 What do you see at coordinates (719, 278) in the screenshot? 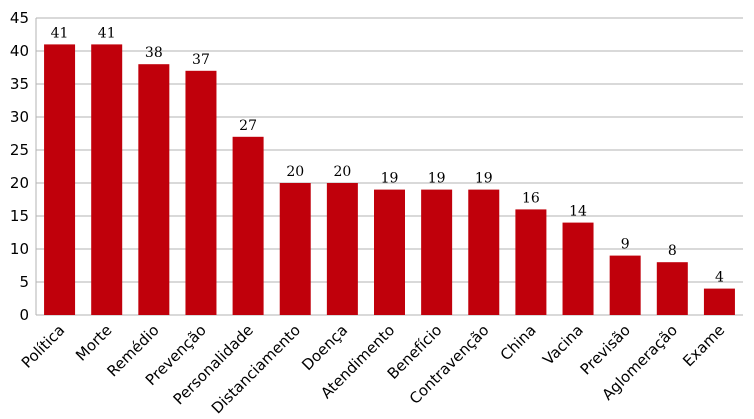
I see `data-label: 4` at bounding box center [719, 278].